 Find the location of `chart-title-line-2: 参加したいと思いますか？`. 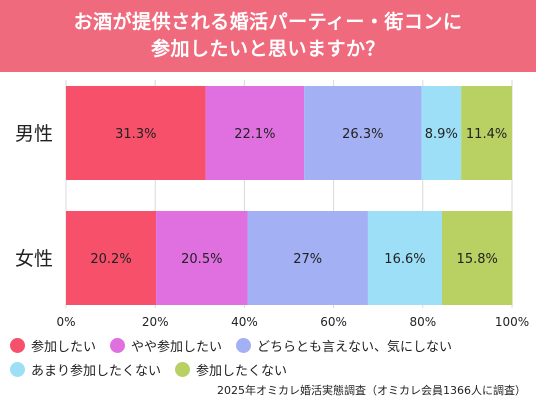

chart-title-line-2: 参加したいと思いますか？ is located at coordinates (267, 49).